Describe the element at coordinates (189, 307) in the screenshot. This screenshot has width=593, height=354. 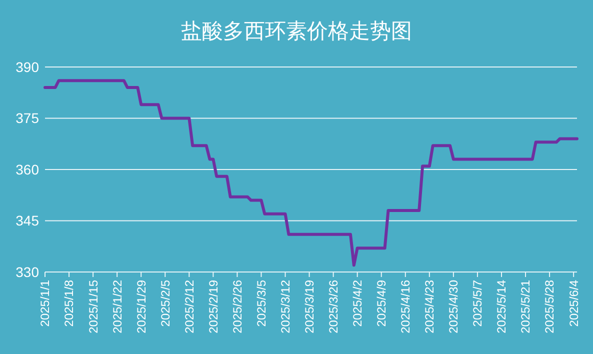
I see `x-tick-label: 2025/2/12` at that location.